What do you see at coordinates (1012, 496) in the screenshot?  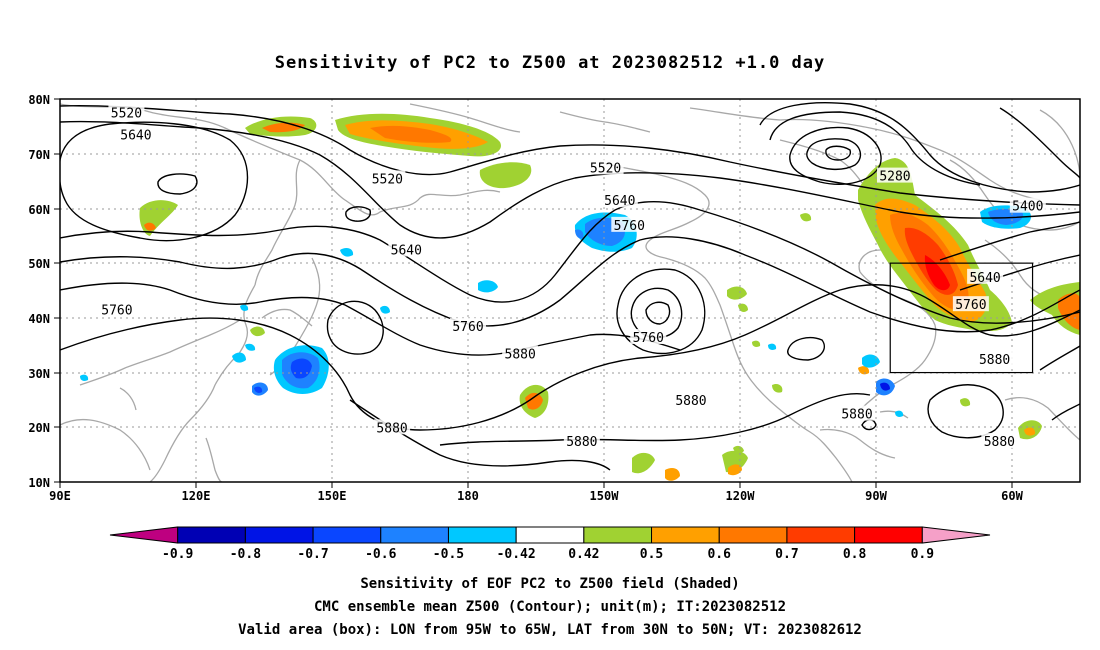 I see `lon-label: 60W` at bounding box center [1012, 496].